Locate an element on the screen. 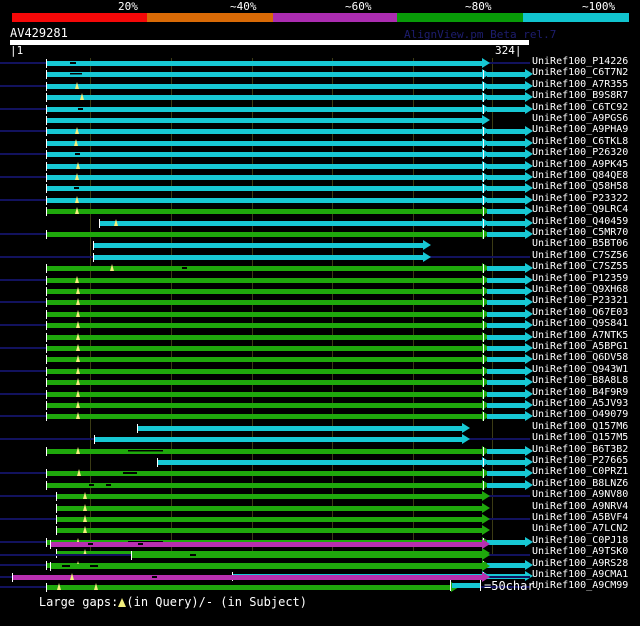 Image resolution: width=640 pixels, height=626 pixels. hit-link: UniRef100_B6T3B2 is located at coordinates (580, 449).